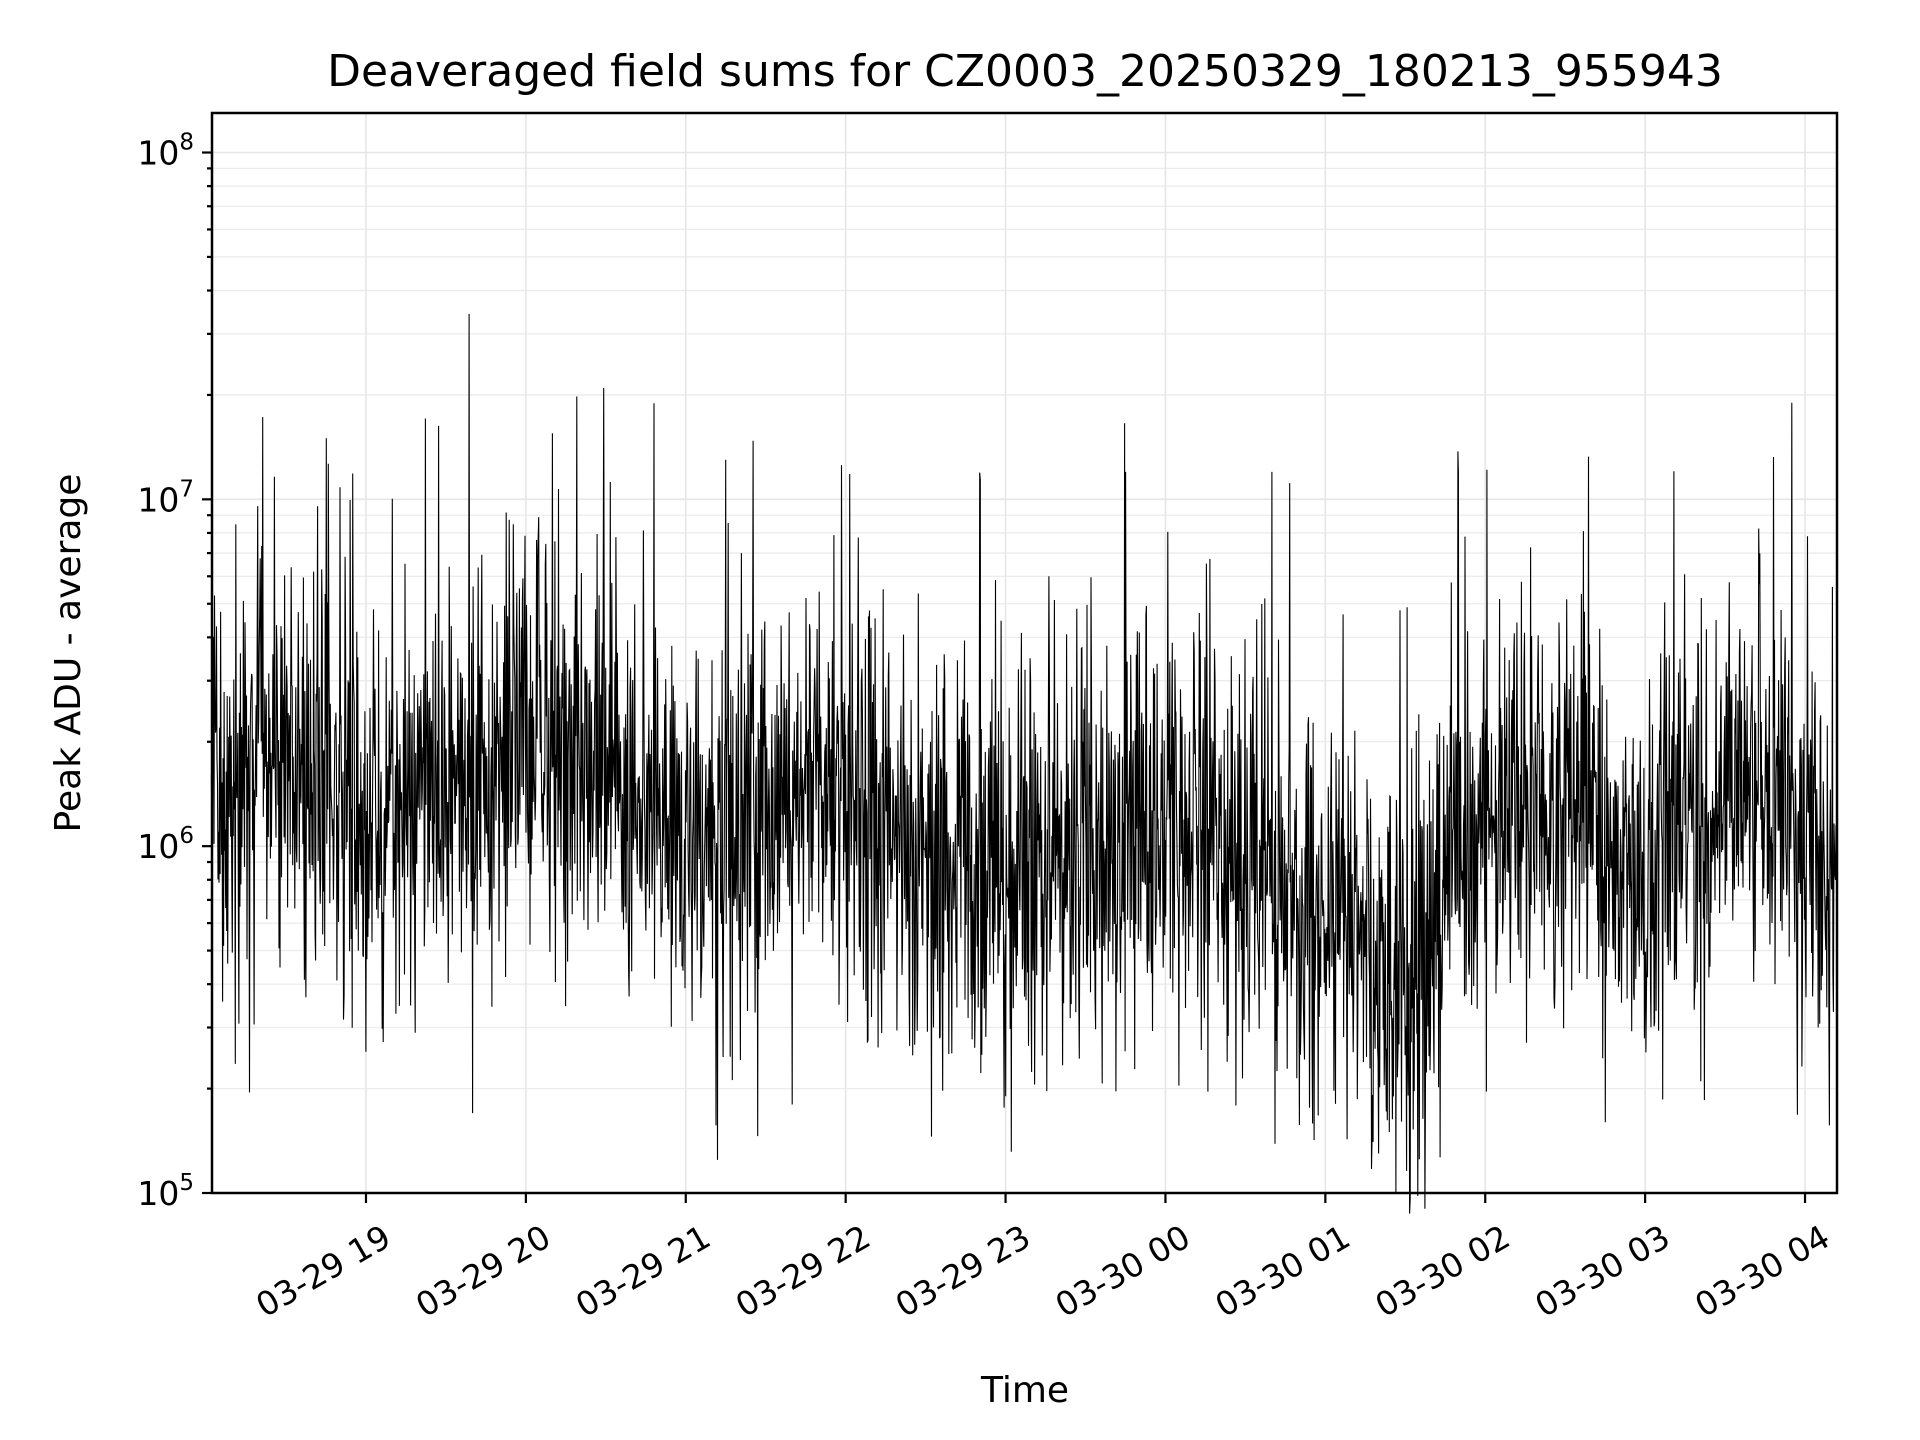  What do you see at coordinates (165, 151) in the screenshot?
I see `y-tick-label: 108` at bounding box center [165, 151].